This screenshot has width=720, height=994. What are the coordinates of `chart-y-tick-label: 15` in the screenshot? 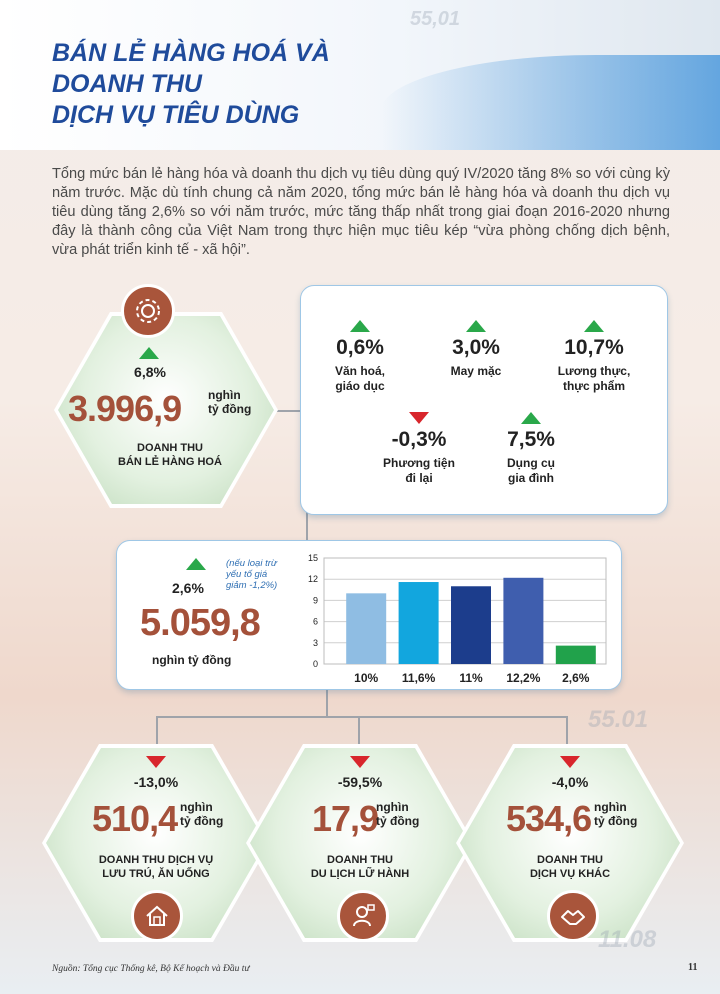 It's located at (313, 558).